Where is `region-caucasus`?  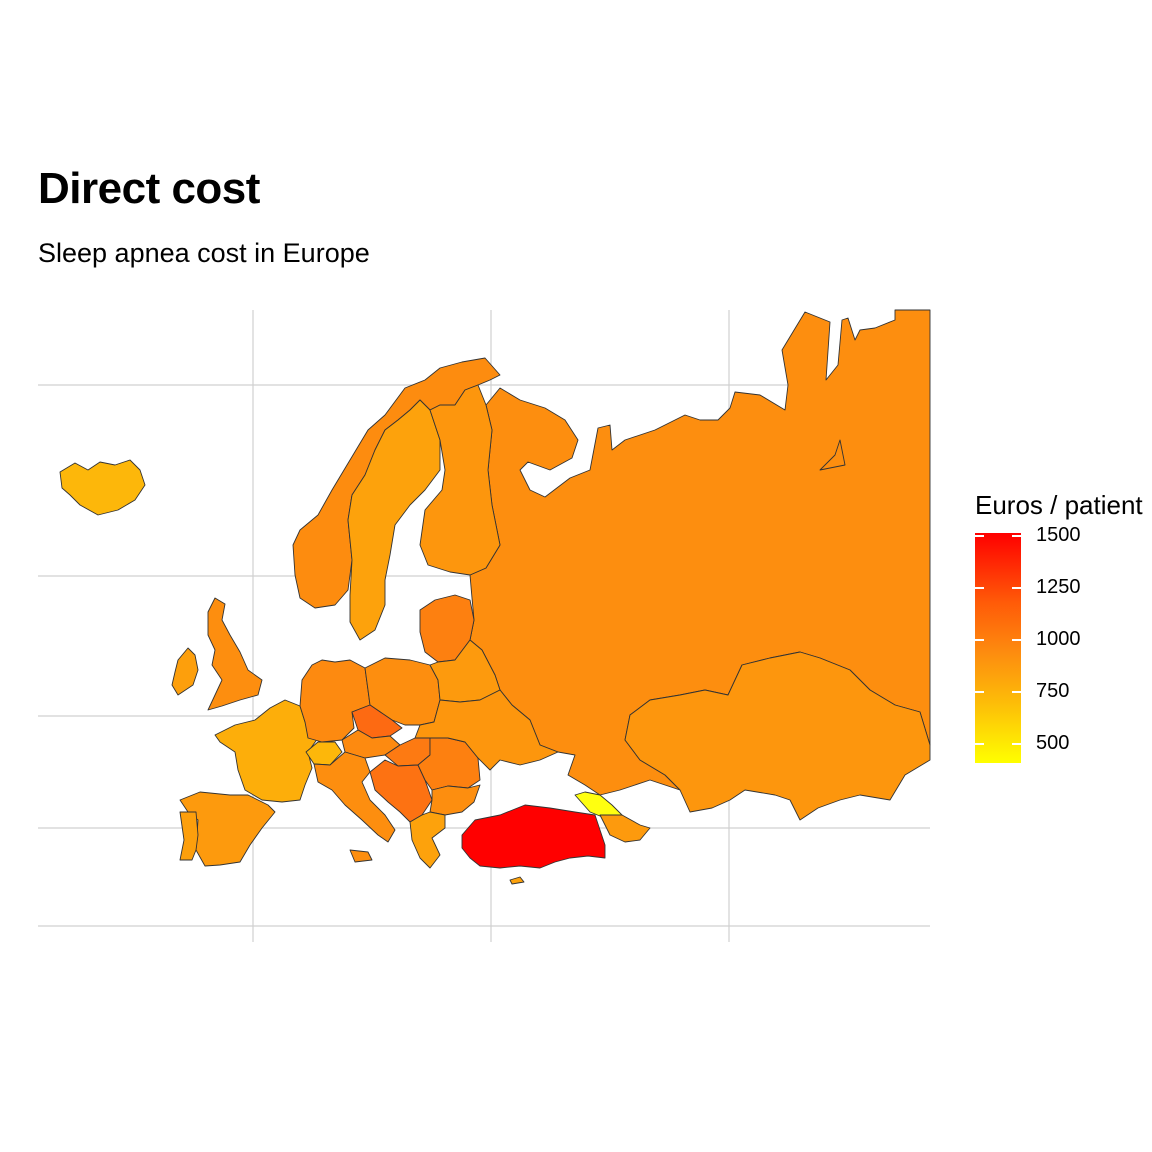 region-caucasus is located at coordinates (625, 828).